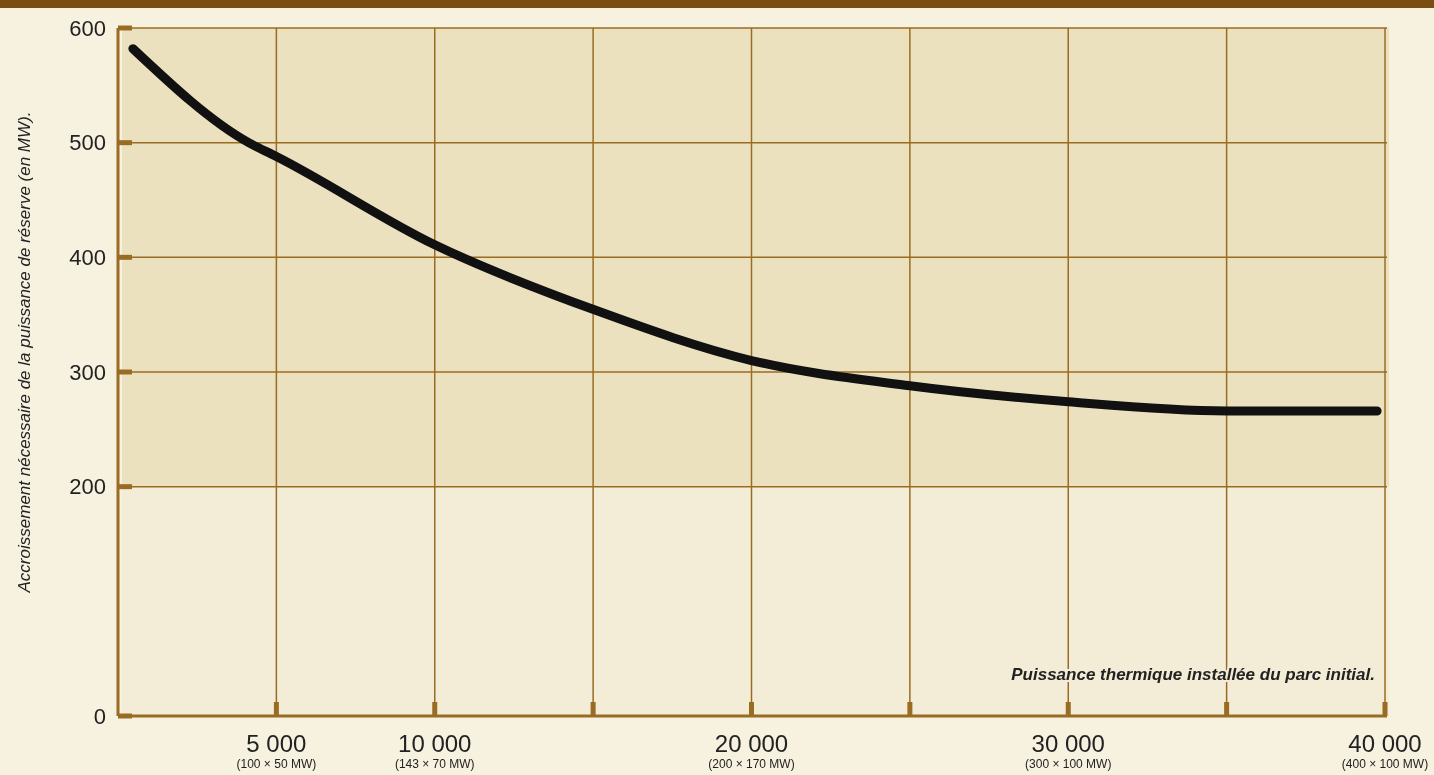  What do you see at coordinates (751, 764) in the screenshot?
I see `text: (200 × 170 MW)` at bounding box center [751, 764].